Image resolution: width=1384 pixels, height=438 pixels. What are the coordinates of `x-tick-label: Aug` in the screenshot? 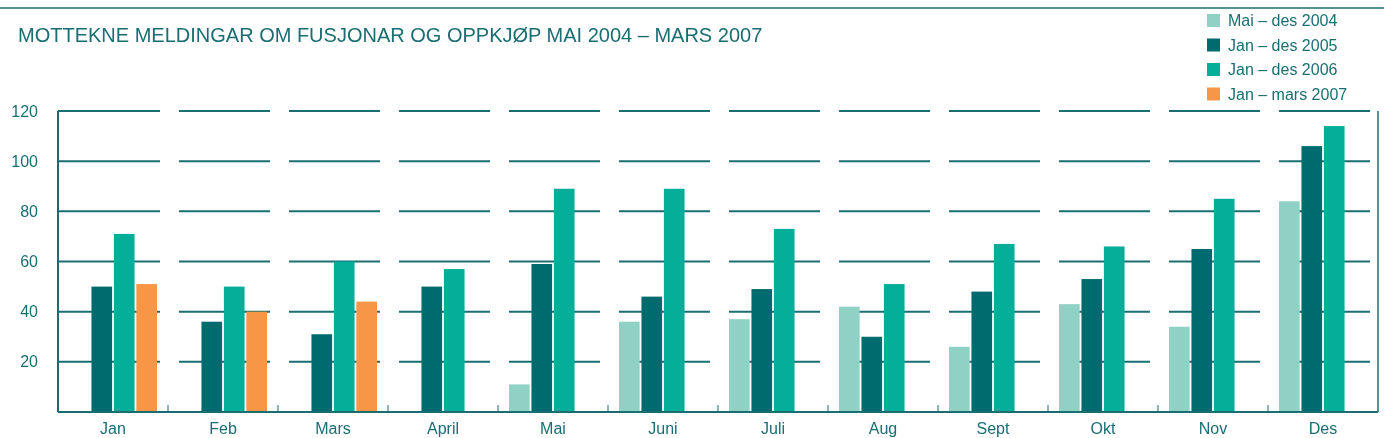 It's located at (883, 428).